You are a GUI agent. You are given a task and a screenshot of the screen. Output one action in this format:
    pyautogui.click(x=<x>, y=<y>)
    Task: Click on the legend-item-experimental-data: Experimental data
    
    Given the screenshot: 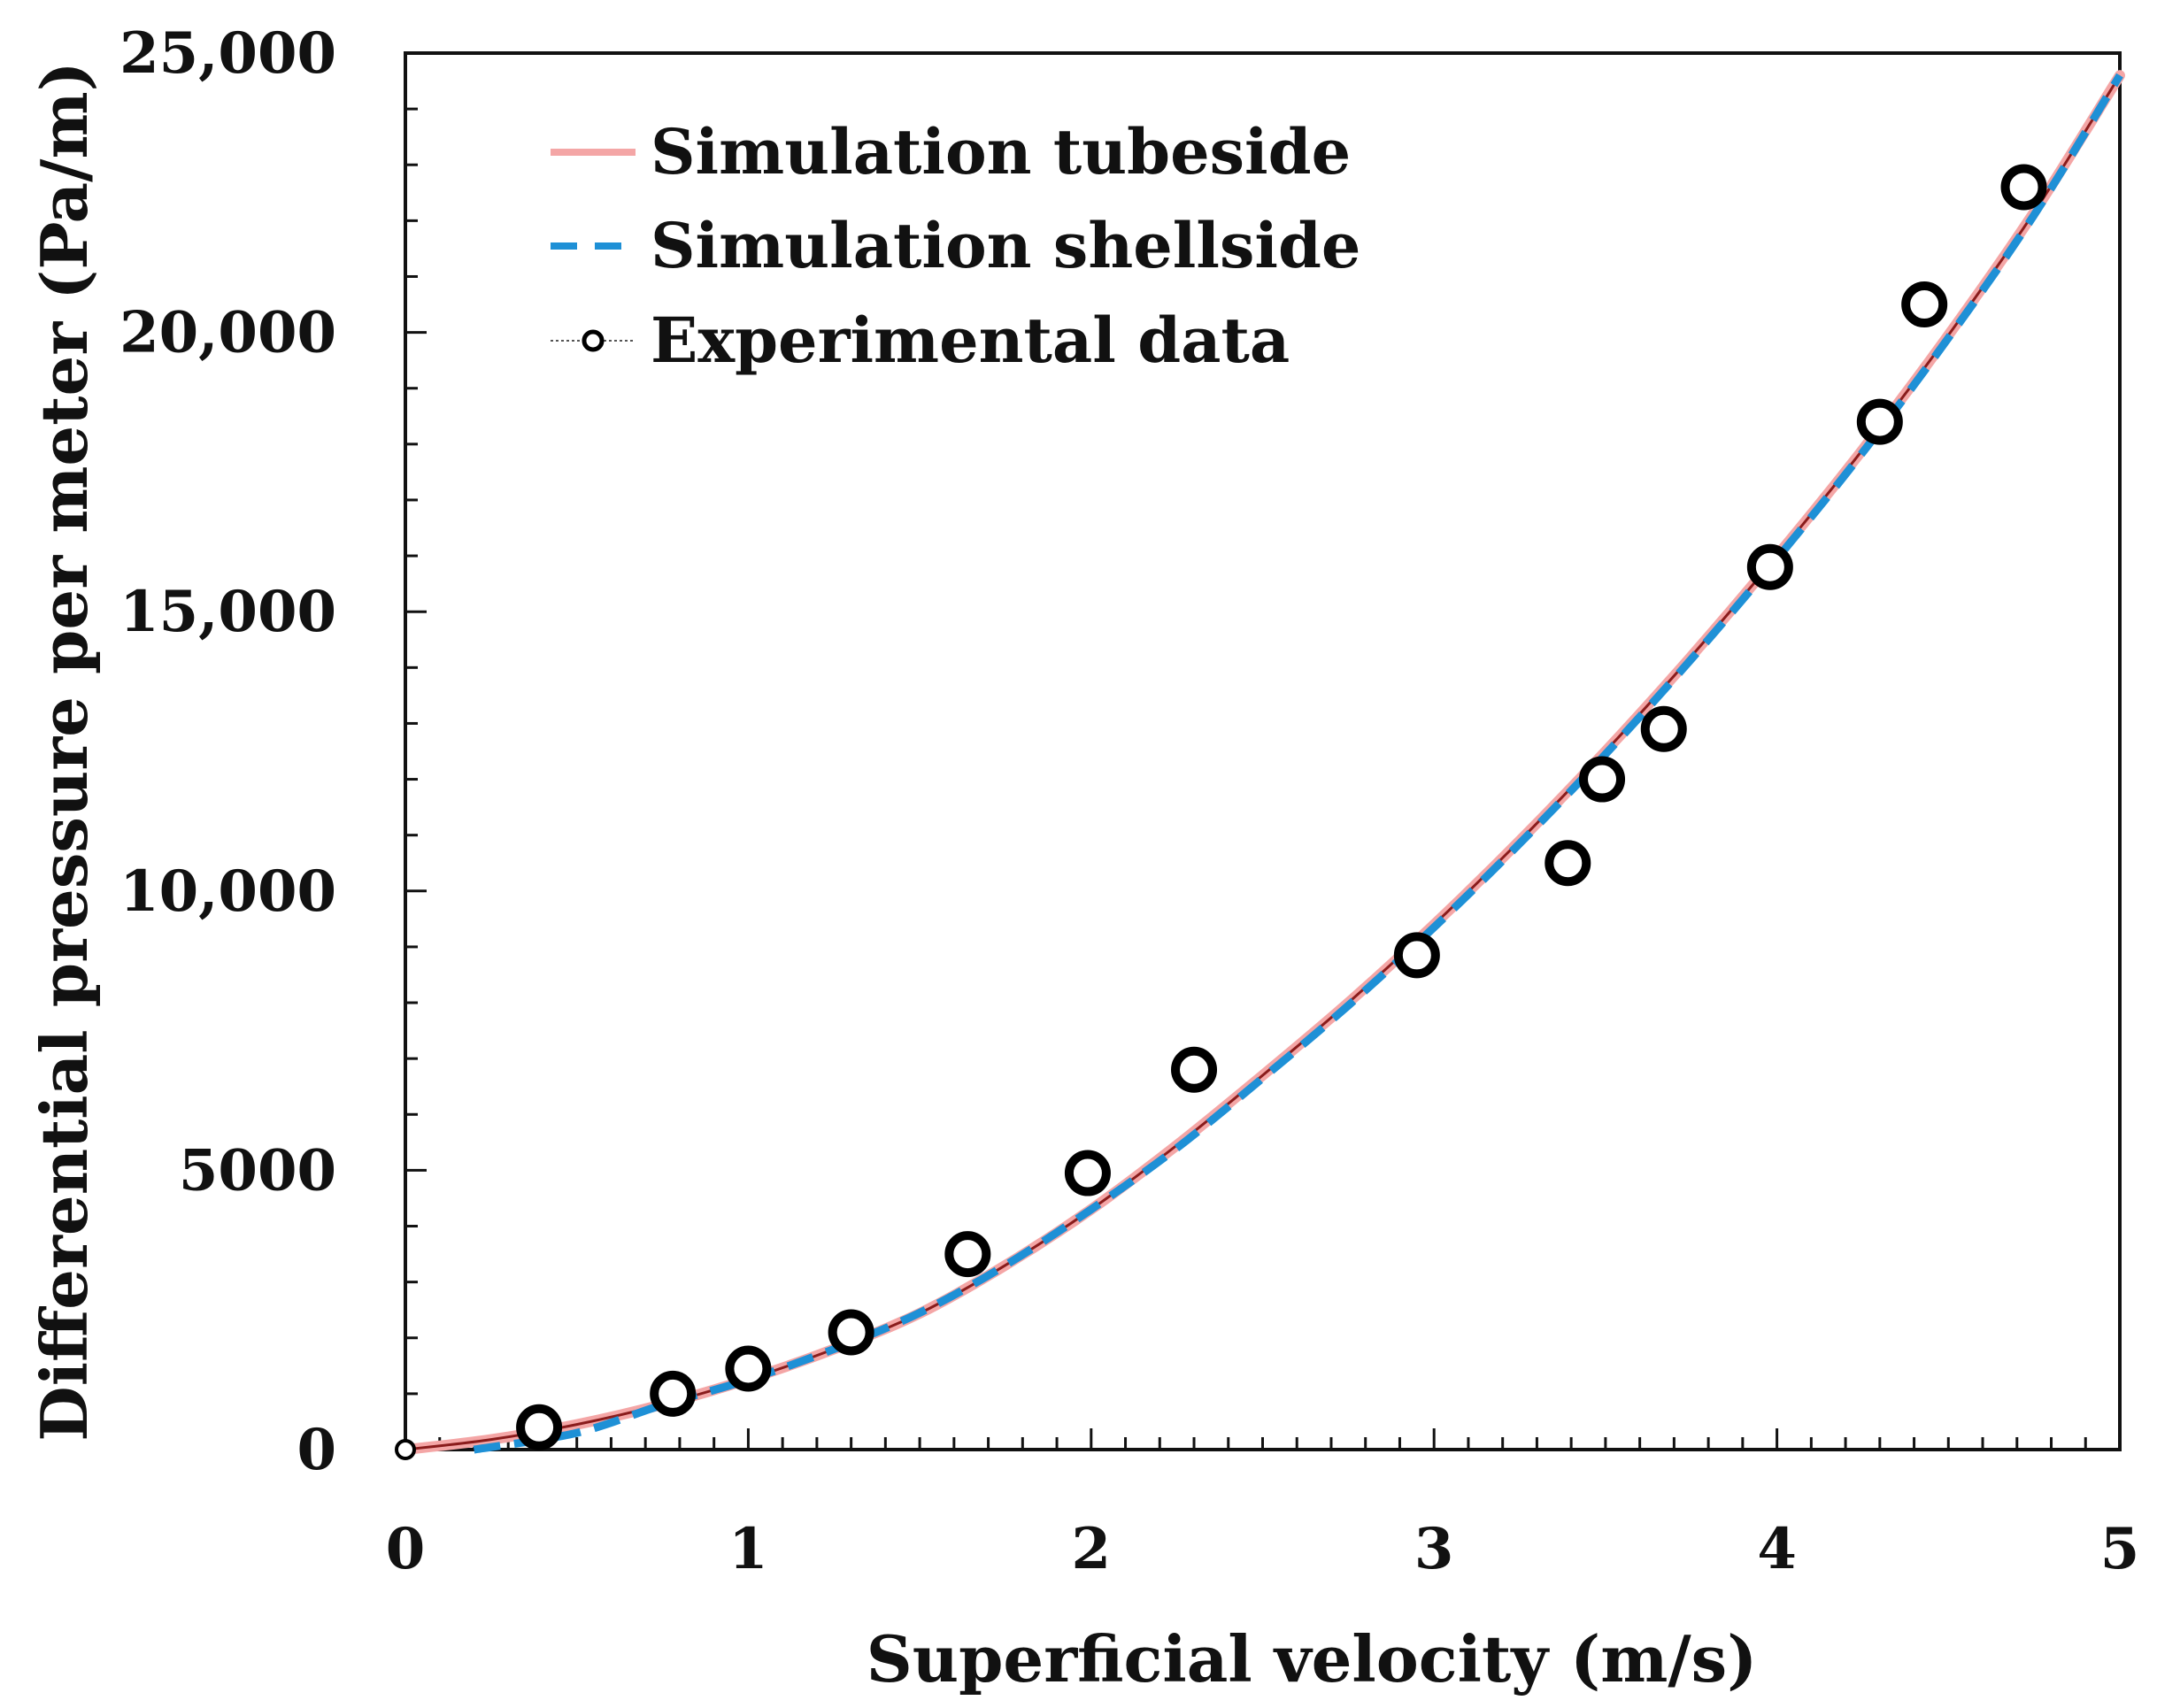 What is the action you would take?
    pyautogui.click(x=920, y=340)
    